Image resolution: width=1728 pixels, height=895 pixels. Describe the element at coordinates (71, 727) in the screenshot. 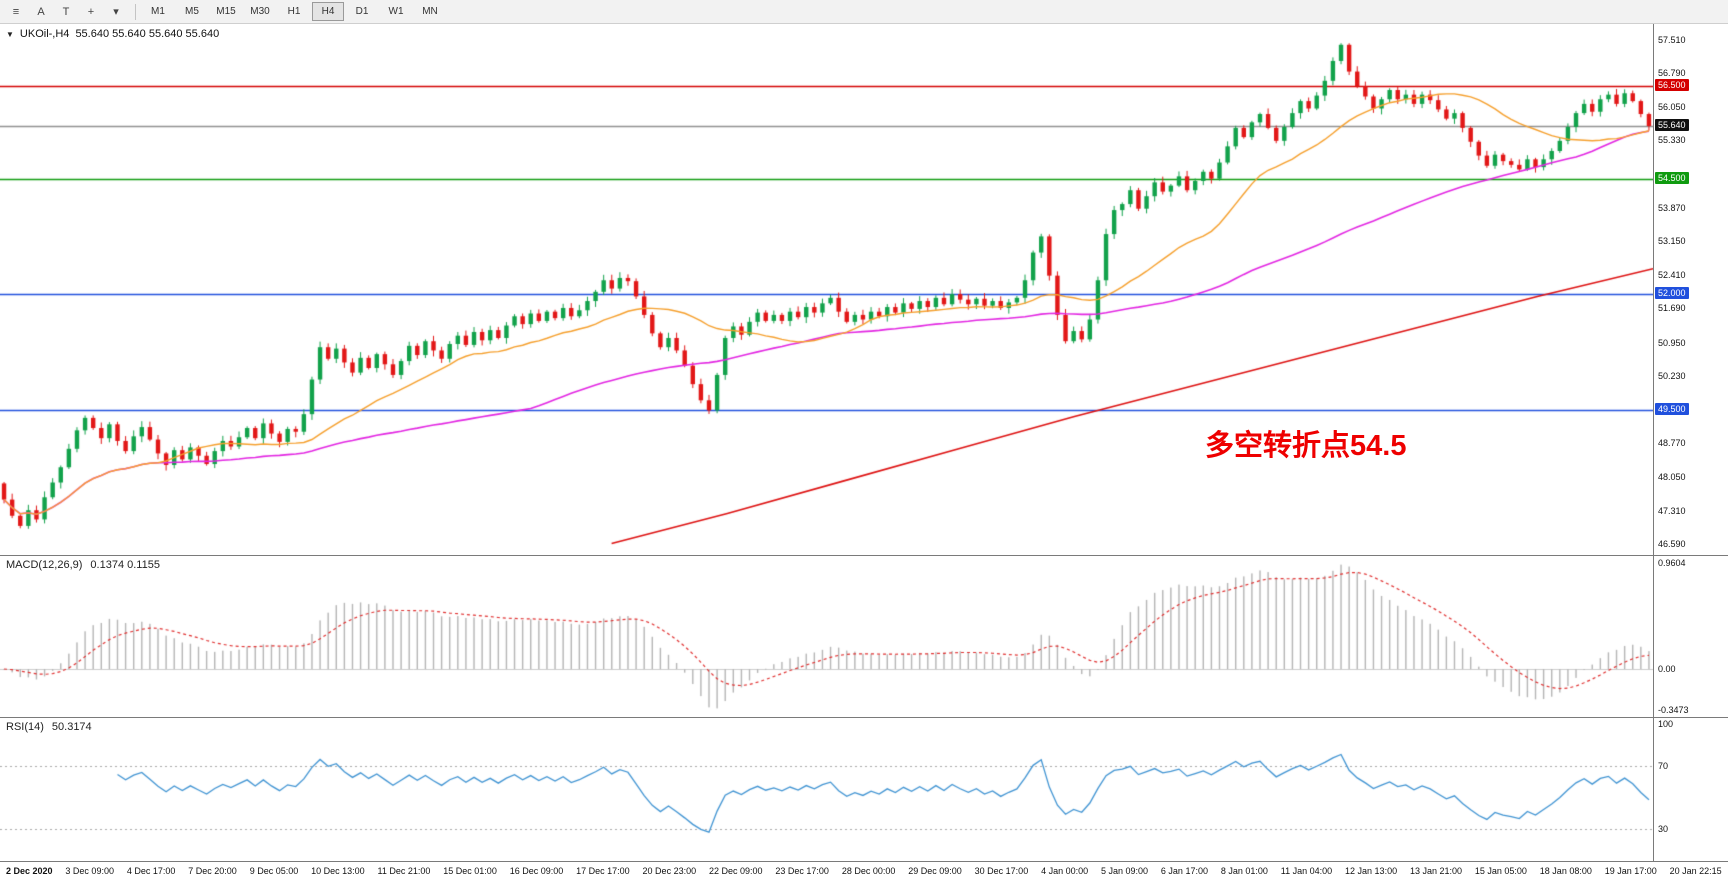

I see `rsi-value: 50.3174` at that location.